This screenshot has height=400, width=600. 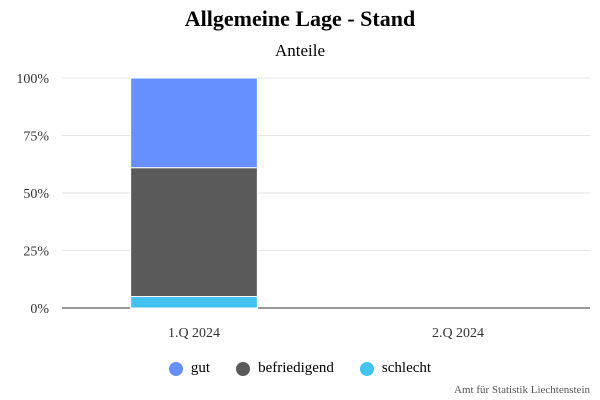 I want to click on legend-label-gut: gut, so click(x=200, y=368).